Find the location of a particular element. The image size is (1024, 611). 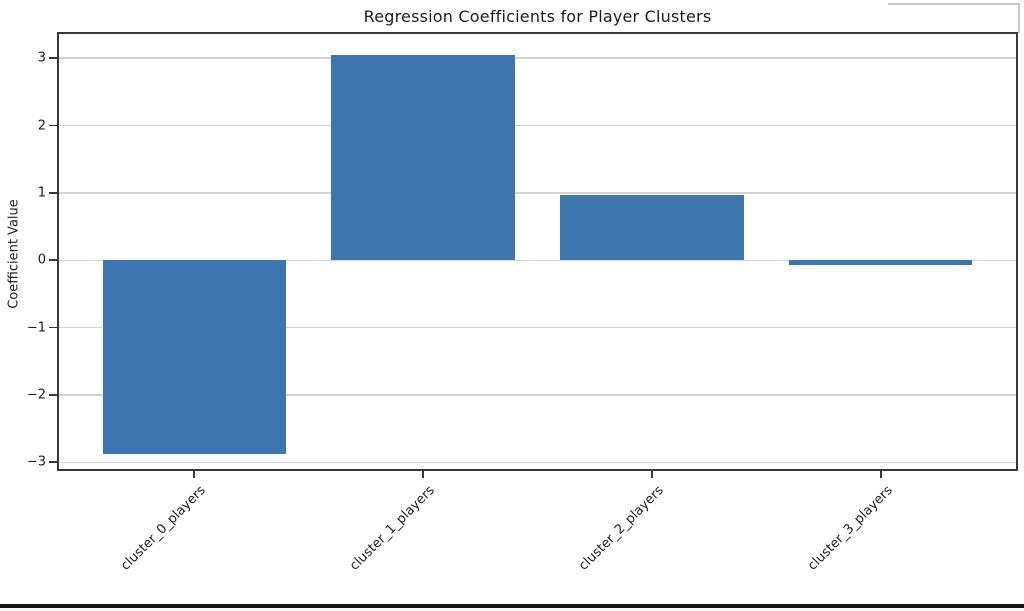

window-bottom-strip is located at coordinates (512, 609).